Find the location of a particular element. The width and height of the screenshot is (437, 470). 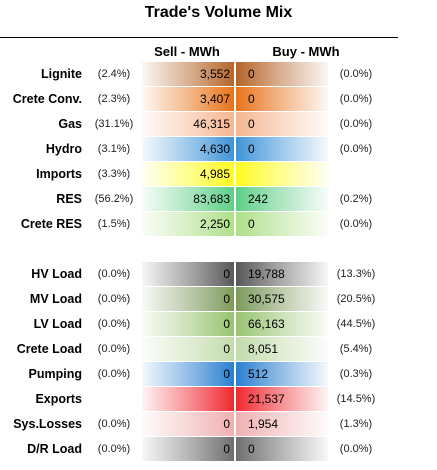

row-label: LV Load is located at coordinates (57, 324).